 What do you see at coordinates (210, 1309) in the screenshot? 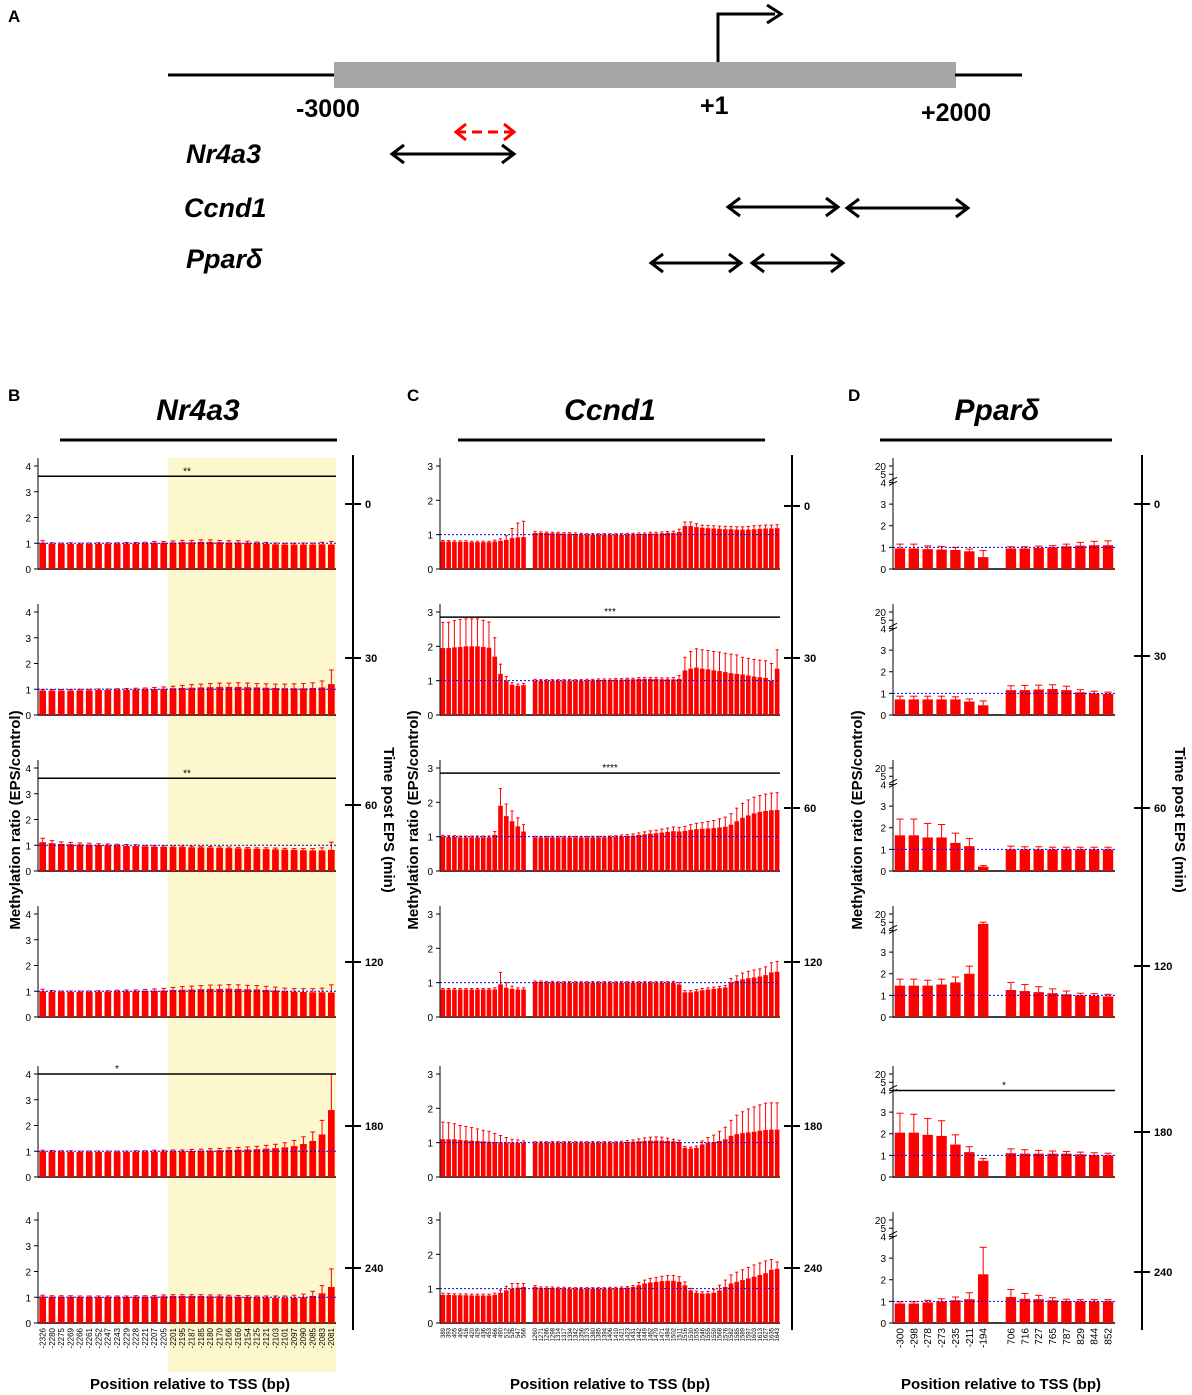
I see `bar--2180` at bounding box center [210, 1309].